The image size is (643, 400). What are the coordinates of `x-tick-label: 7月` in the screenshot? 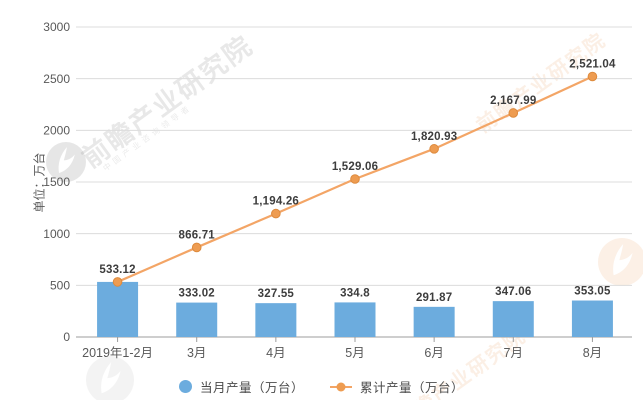 It's located at (513, 353).